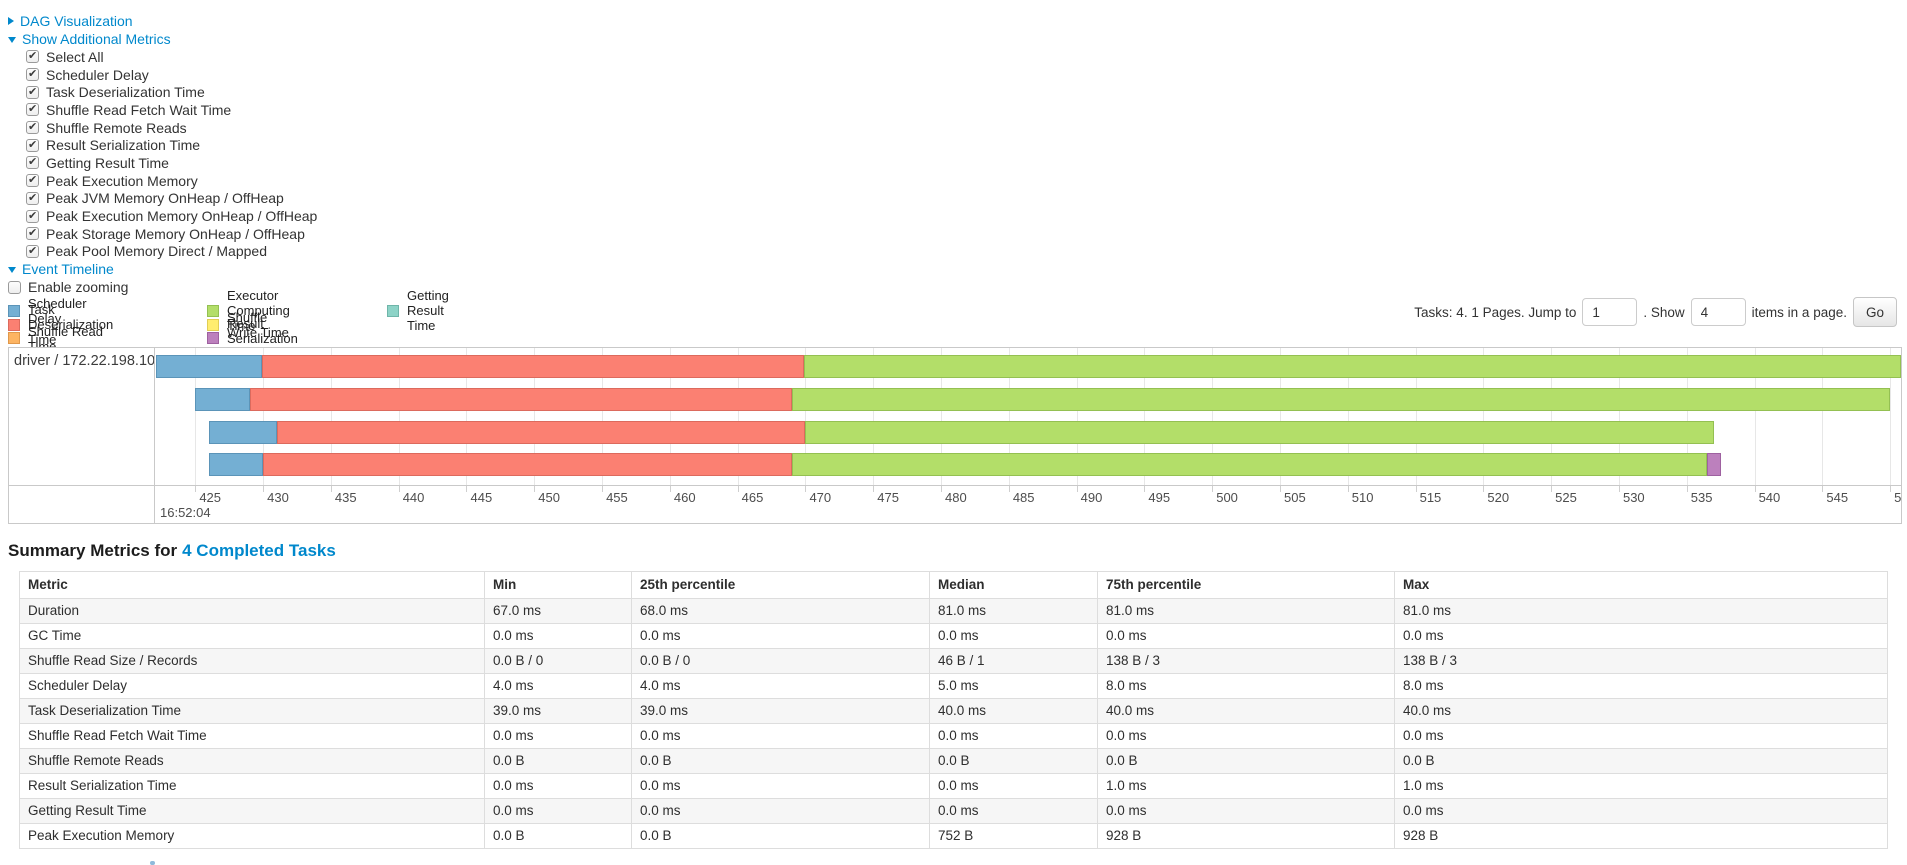  What do you see at coordinates (14, 338) in the screenshot?
I see `legend-swatch-shuffle-read-time` at bounding box center [14, 338].